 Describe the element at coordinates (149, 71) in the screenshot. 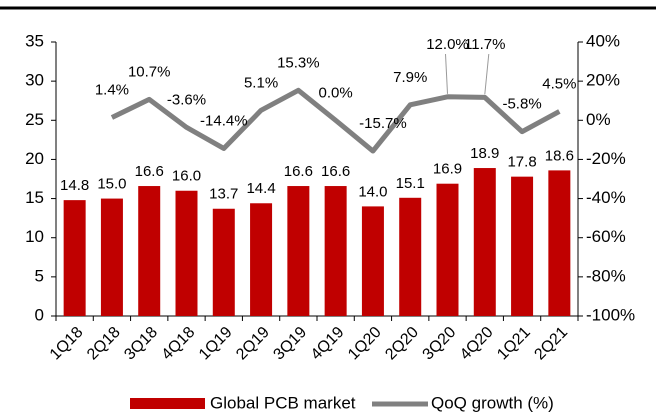

I see `line-value-label: 10.7%` at that location.